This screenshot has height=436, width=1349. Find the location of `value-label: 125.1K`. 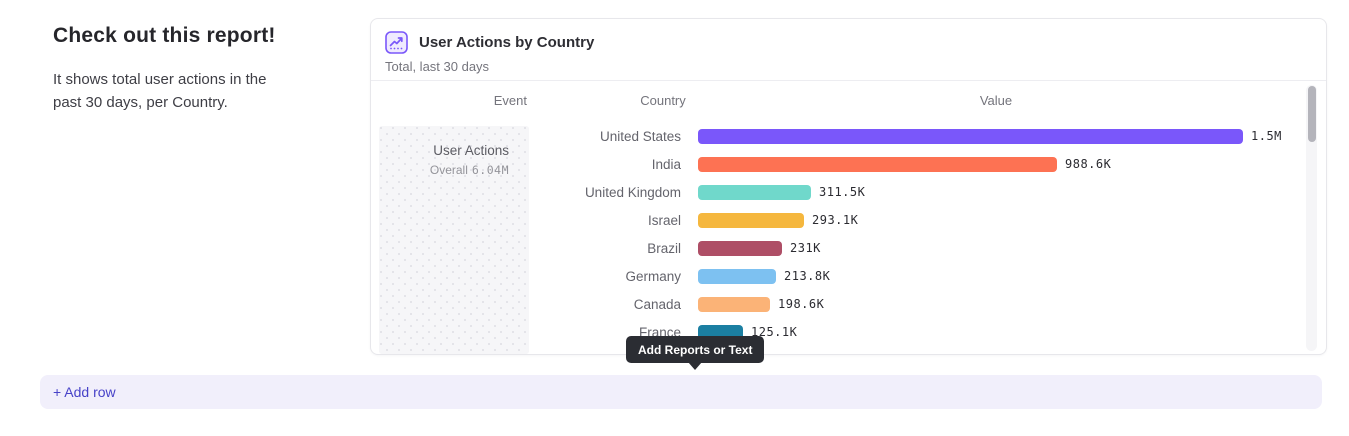

value-label: 125.1K is located at coordinates (774, 332).